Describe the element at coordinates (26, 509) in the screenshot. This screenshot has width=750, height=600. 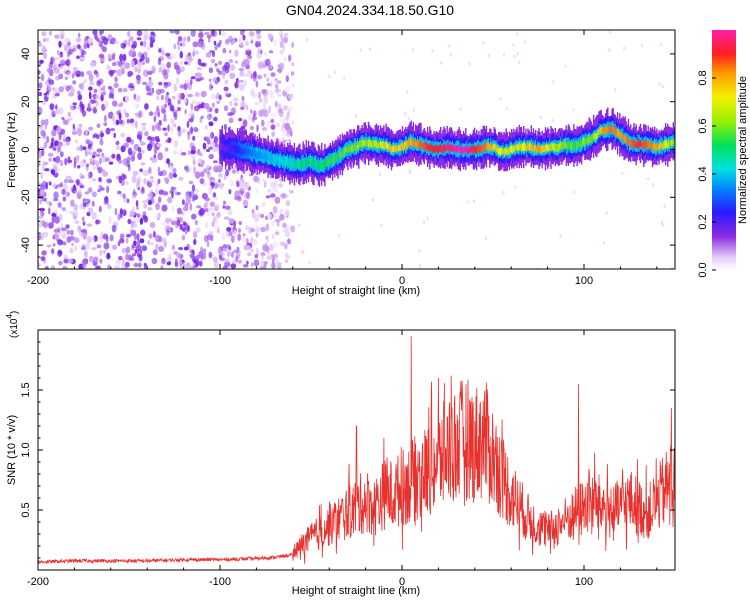
I see `y-tick-label: 0.5` at that location.